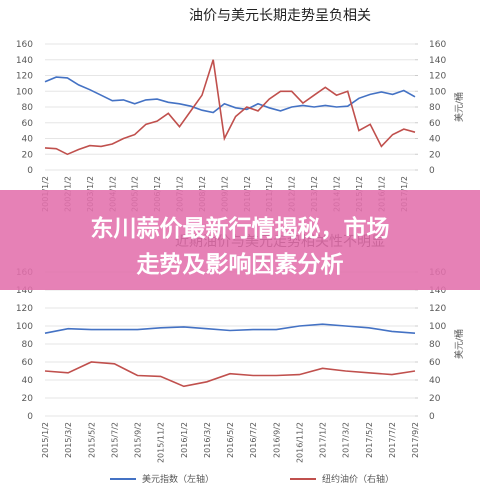 Image resolution: width=480 pixels, height=493 pixels. Describe the element at coordinates (178, 479) in the screenshot. I see `legend-label: 美元指数（左轴）` at that location.